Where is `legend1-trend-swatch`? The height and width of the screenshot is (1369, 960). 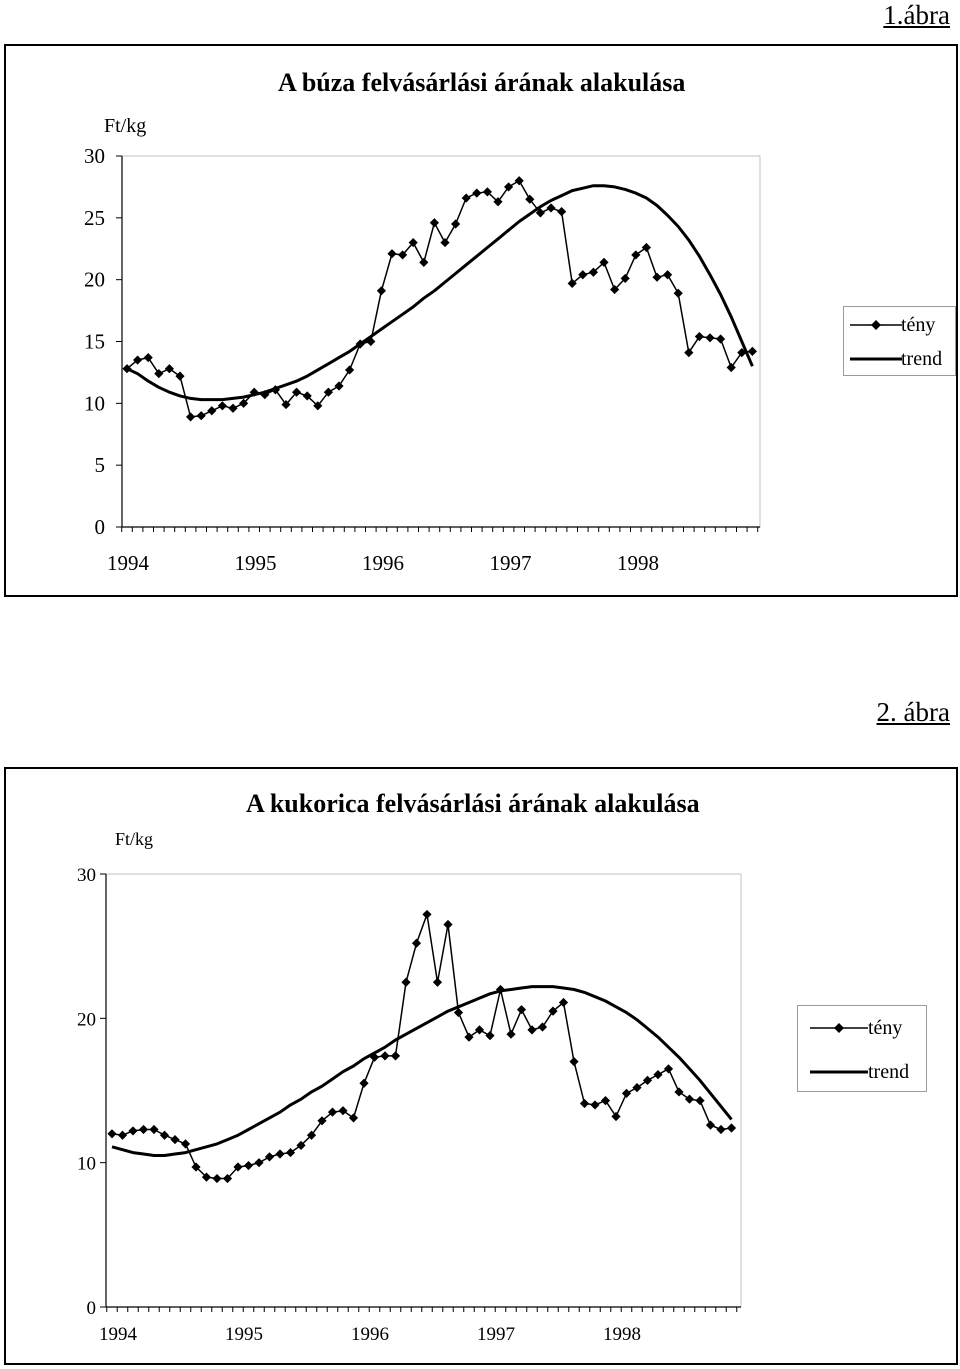
legend1-trend-swatch is located at coordinates (876, 359).